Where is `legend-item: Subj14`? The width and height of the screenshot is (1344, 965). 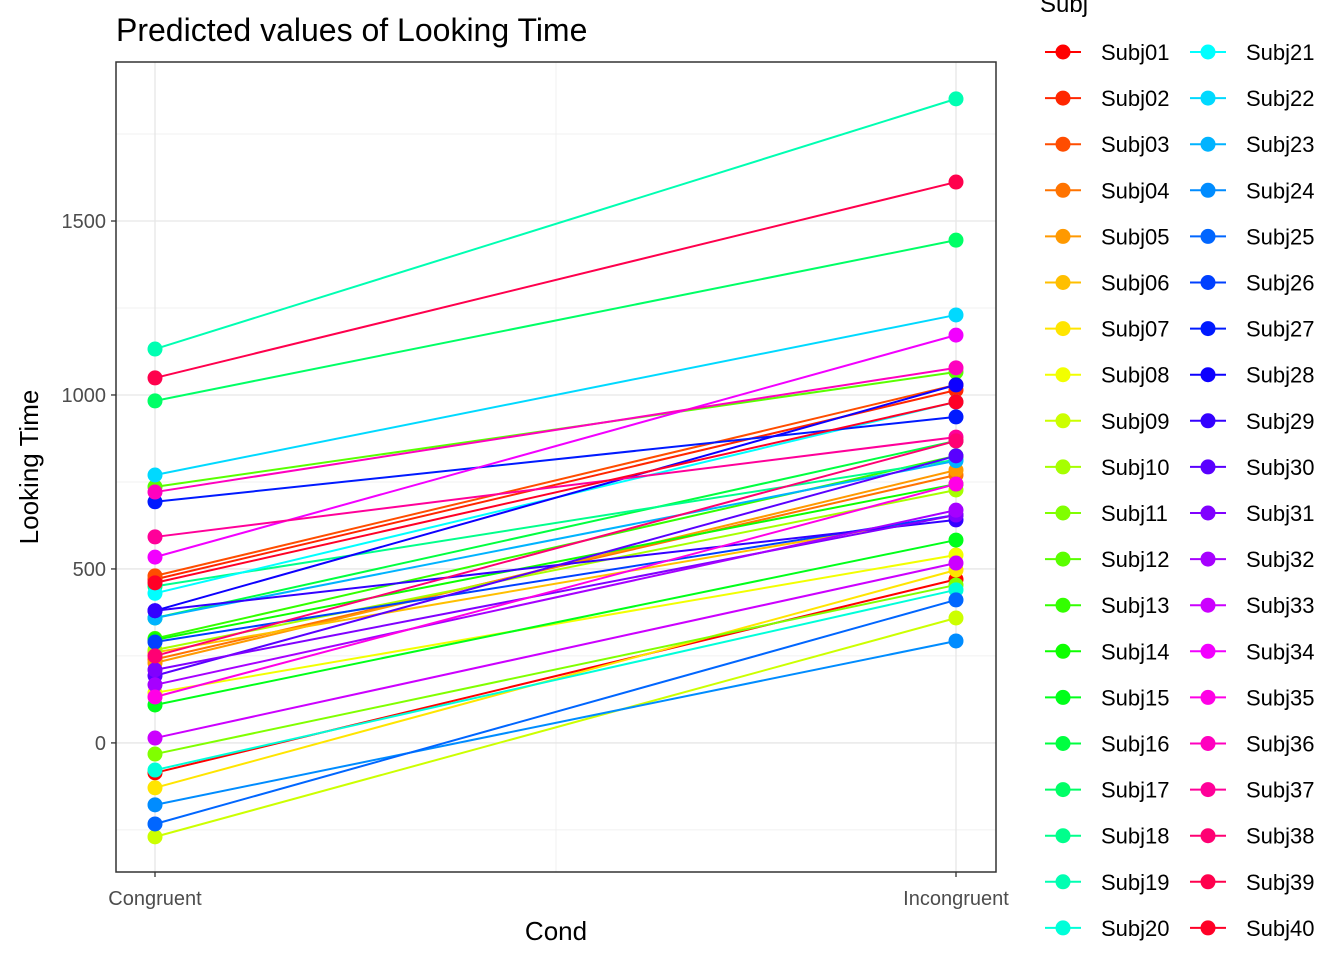 legend-item: Subj14 is located at coordinates (1107, 651).